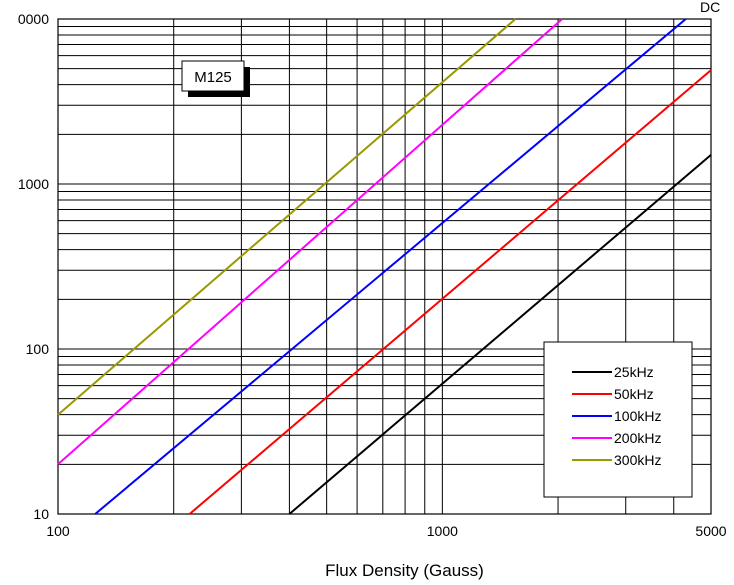 The image size is (734, 585). I want to click on legend-entry-label: 50kHz, so click(634, 394).